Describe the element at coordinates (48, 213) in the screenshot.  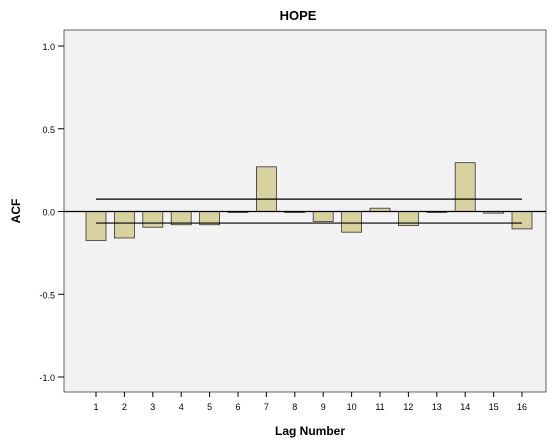
I see `y-tick-label: 0.0` at that location.